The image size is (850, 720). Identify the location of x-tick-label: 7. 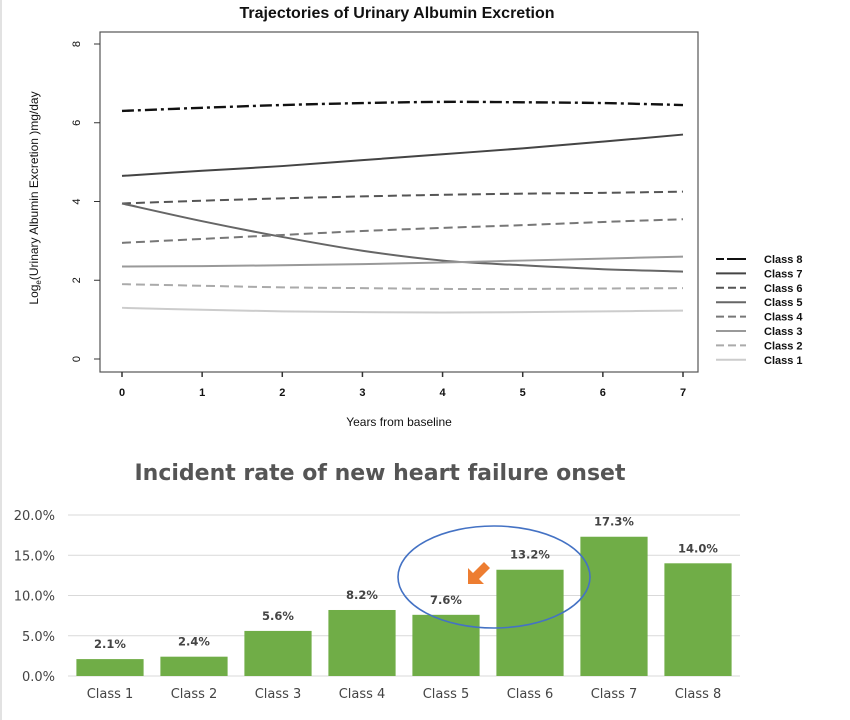
(683, 393).